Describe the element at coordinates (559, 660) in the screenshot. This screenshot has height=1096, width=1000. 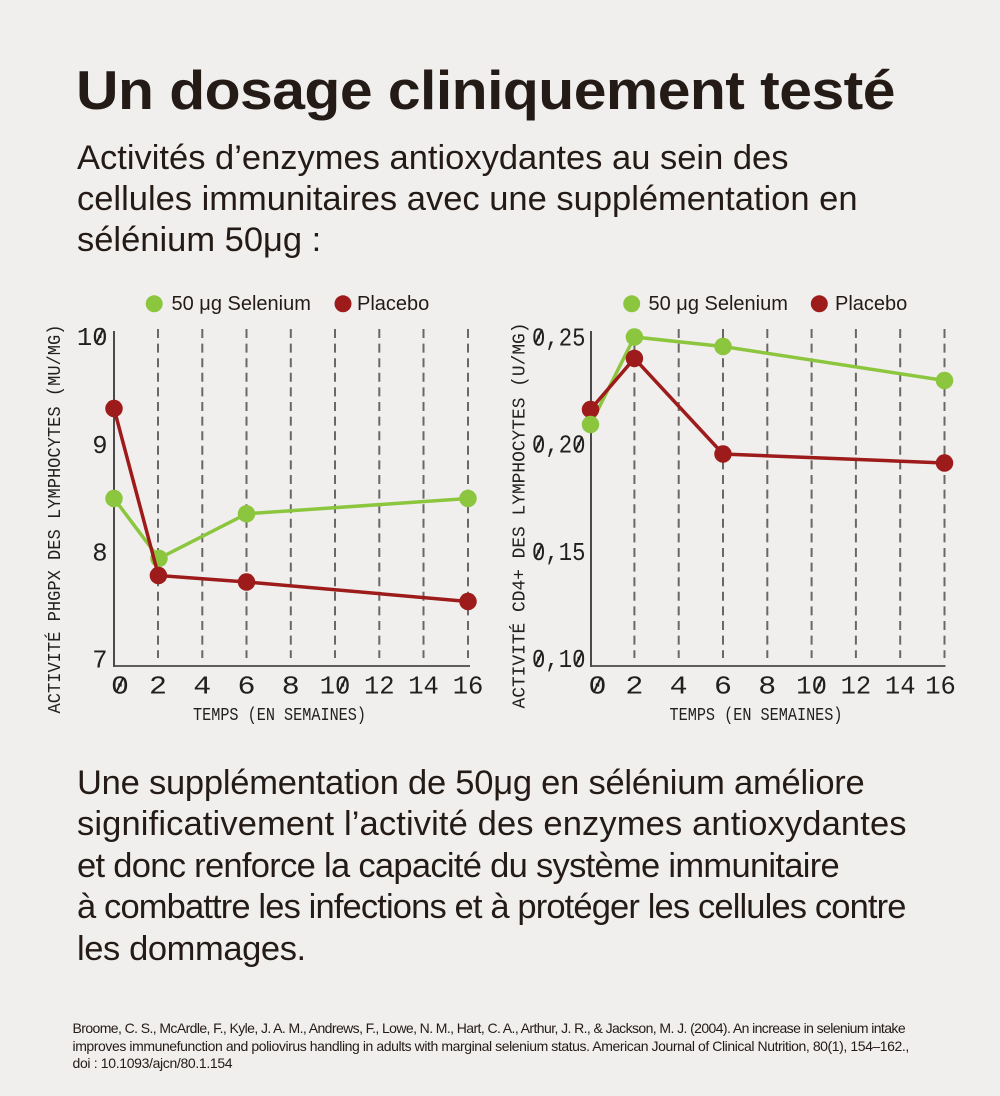
I see `svg-text: 0,10` at that location.